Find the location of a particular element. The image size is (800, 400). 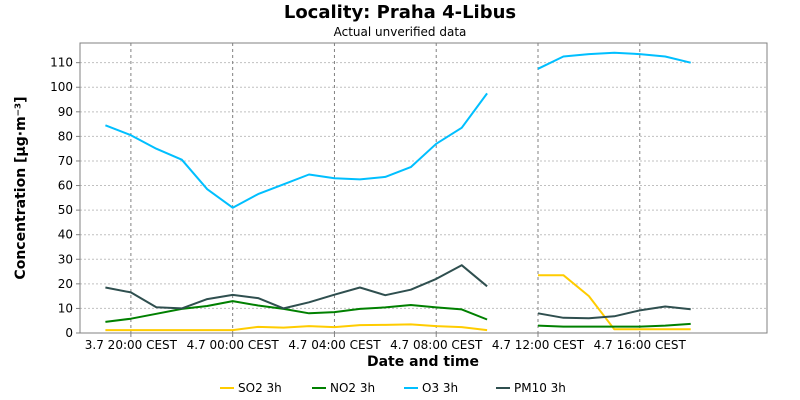

x-axis-label: Date and time is located at coordinates (423, 362).